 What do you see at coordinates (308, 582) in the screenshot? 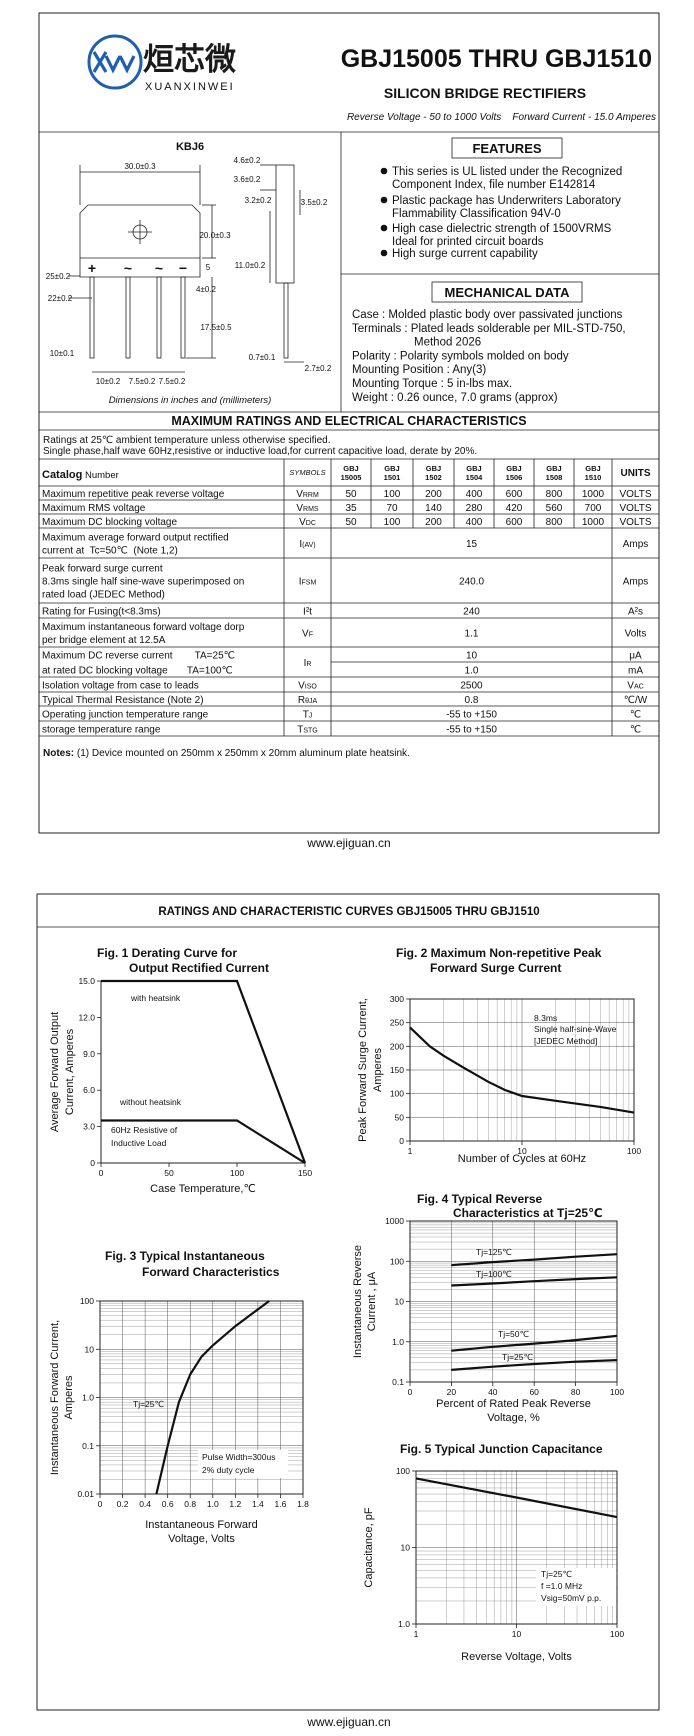
I see `symbol: IFSM` at bounding box center [308, 582].